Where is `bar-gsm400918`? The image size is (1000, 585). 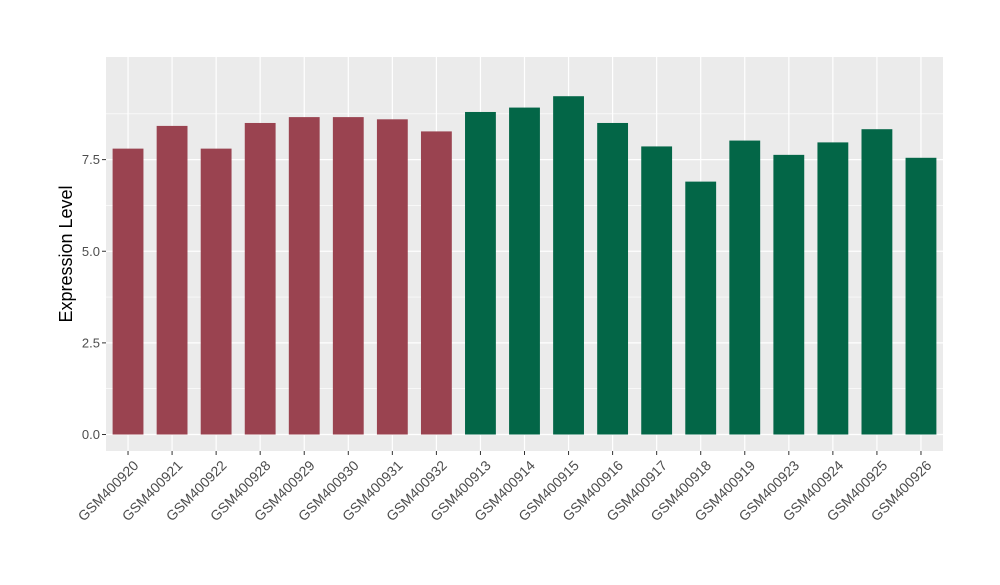 bar-gsm400918 is located at coordinates (701, 308).